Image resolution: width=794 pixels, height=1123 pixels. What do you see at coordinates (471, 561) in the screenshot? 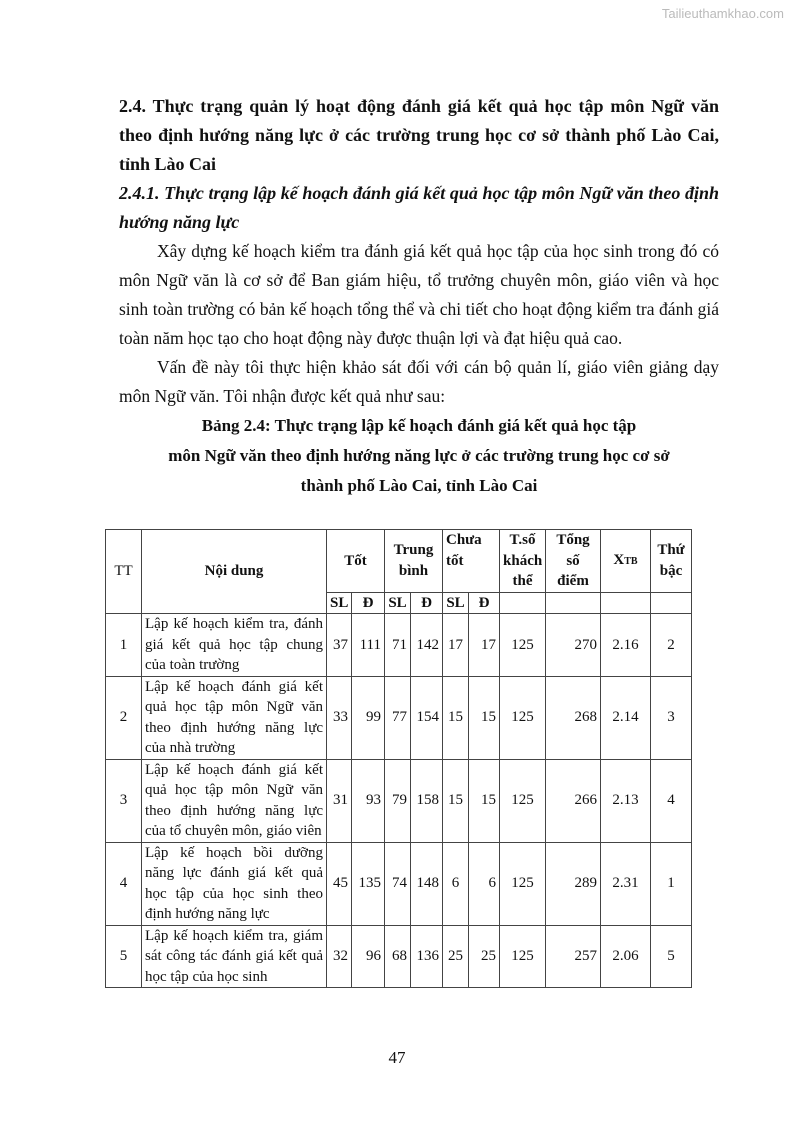
I see `header-chua-tot: Chưa tốt` at bounding box center [471, 561].